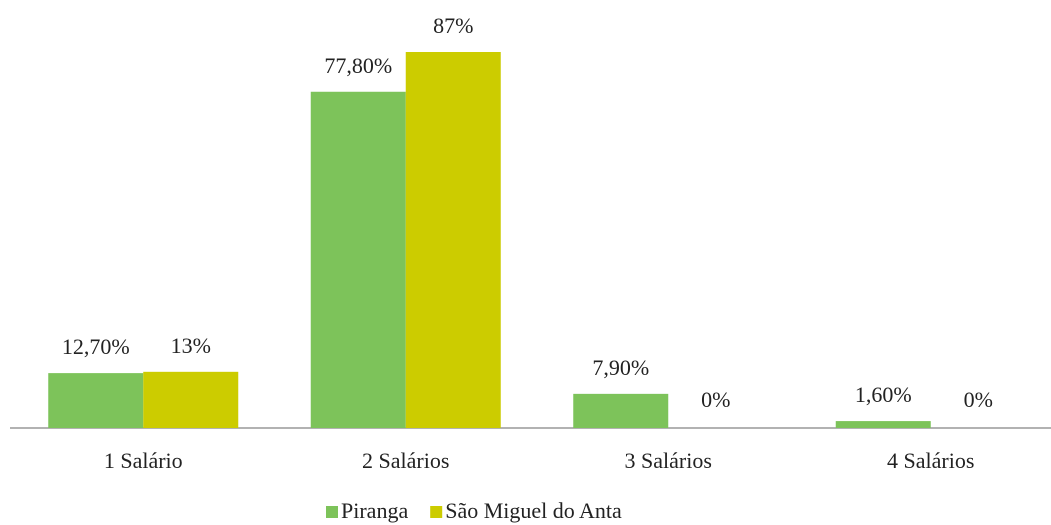  What do you see at coordinates (374, 510) in the screenshot?
I see `legend-label: Piranga` at bounding box center [374, 510].